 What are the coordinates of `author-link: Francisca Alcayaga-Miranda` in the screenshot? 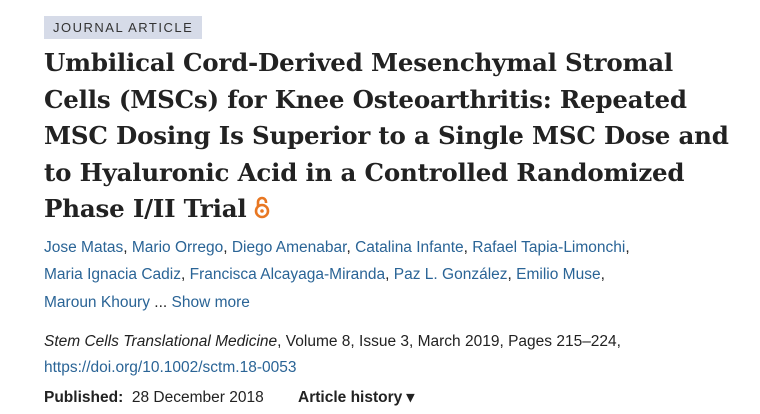 It's located at (287, 274).